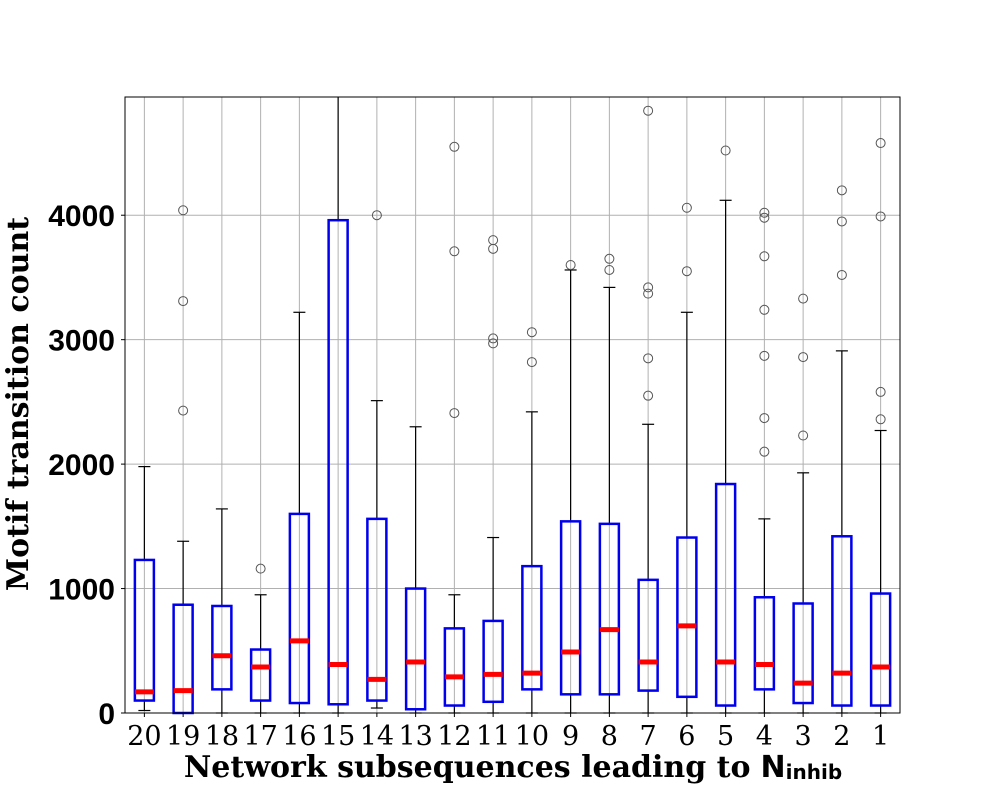 This screenshot has width=1000, height=800. Describe the element at coordinates (880, 736) in the screenshot. I see `x-tick-label: 1` at that location.